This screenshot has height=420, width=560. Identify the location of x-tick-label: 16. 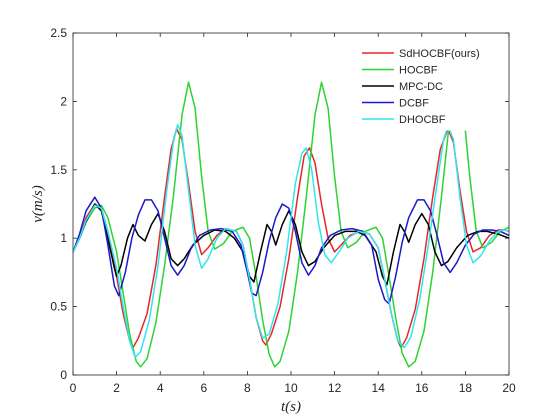
(422, 388).